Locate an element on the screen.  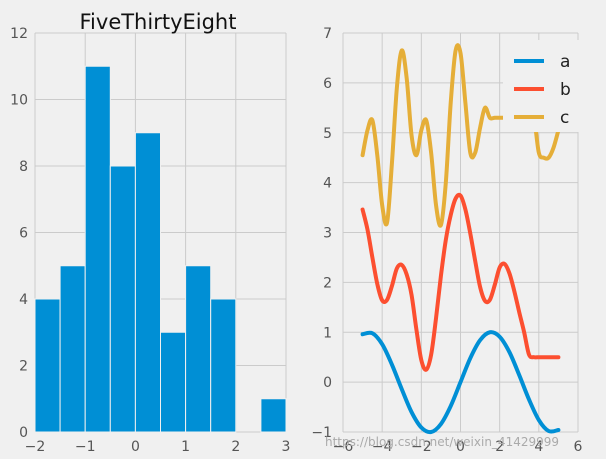
histogram-x-tick-labels: −2 −1 0 1 2 3 is located at coordinates (158, 447).